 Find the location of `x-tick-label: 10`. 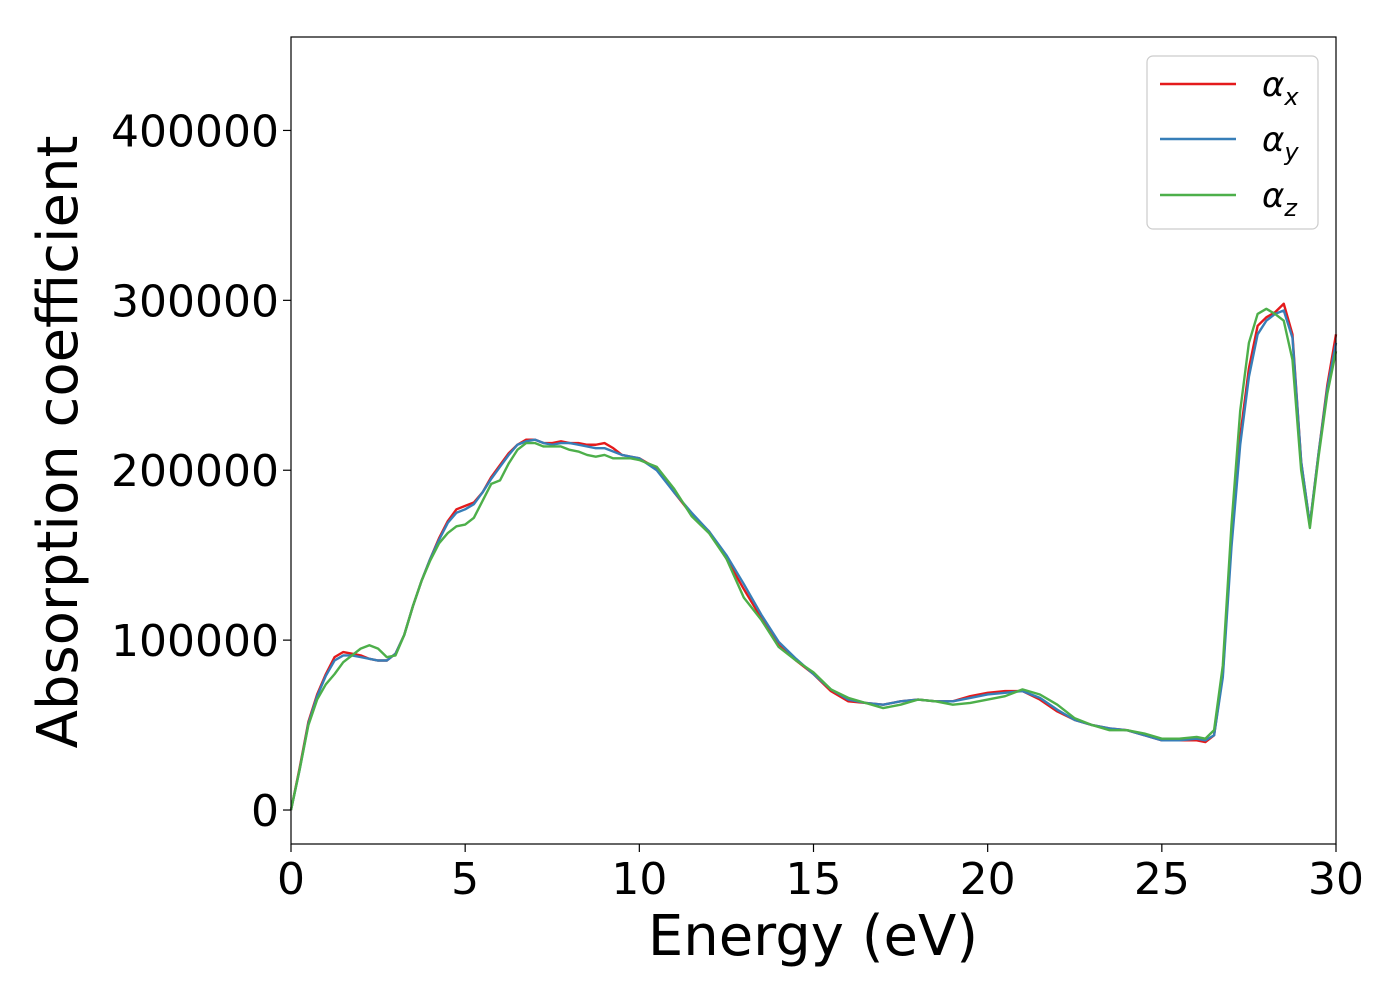

x-tick-label: 10 is located at coordinates (639, 879).